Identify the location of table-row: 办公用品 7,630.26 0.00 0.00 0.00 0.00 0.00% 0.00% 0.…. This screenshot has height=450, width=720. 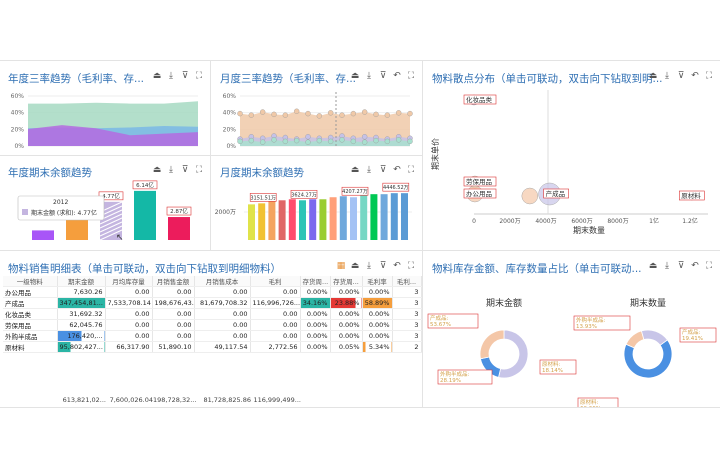
(212, 292).